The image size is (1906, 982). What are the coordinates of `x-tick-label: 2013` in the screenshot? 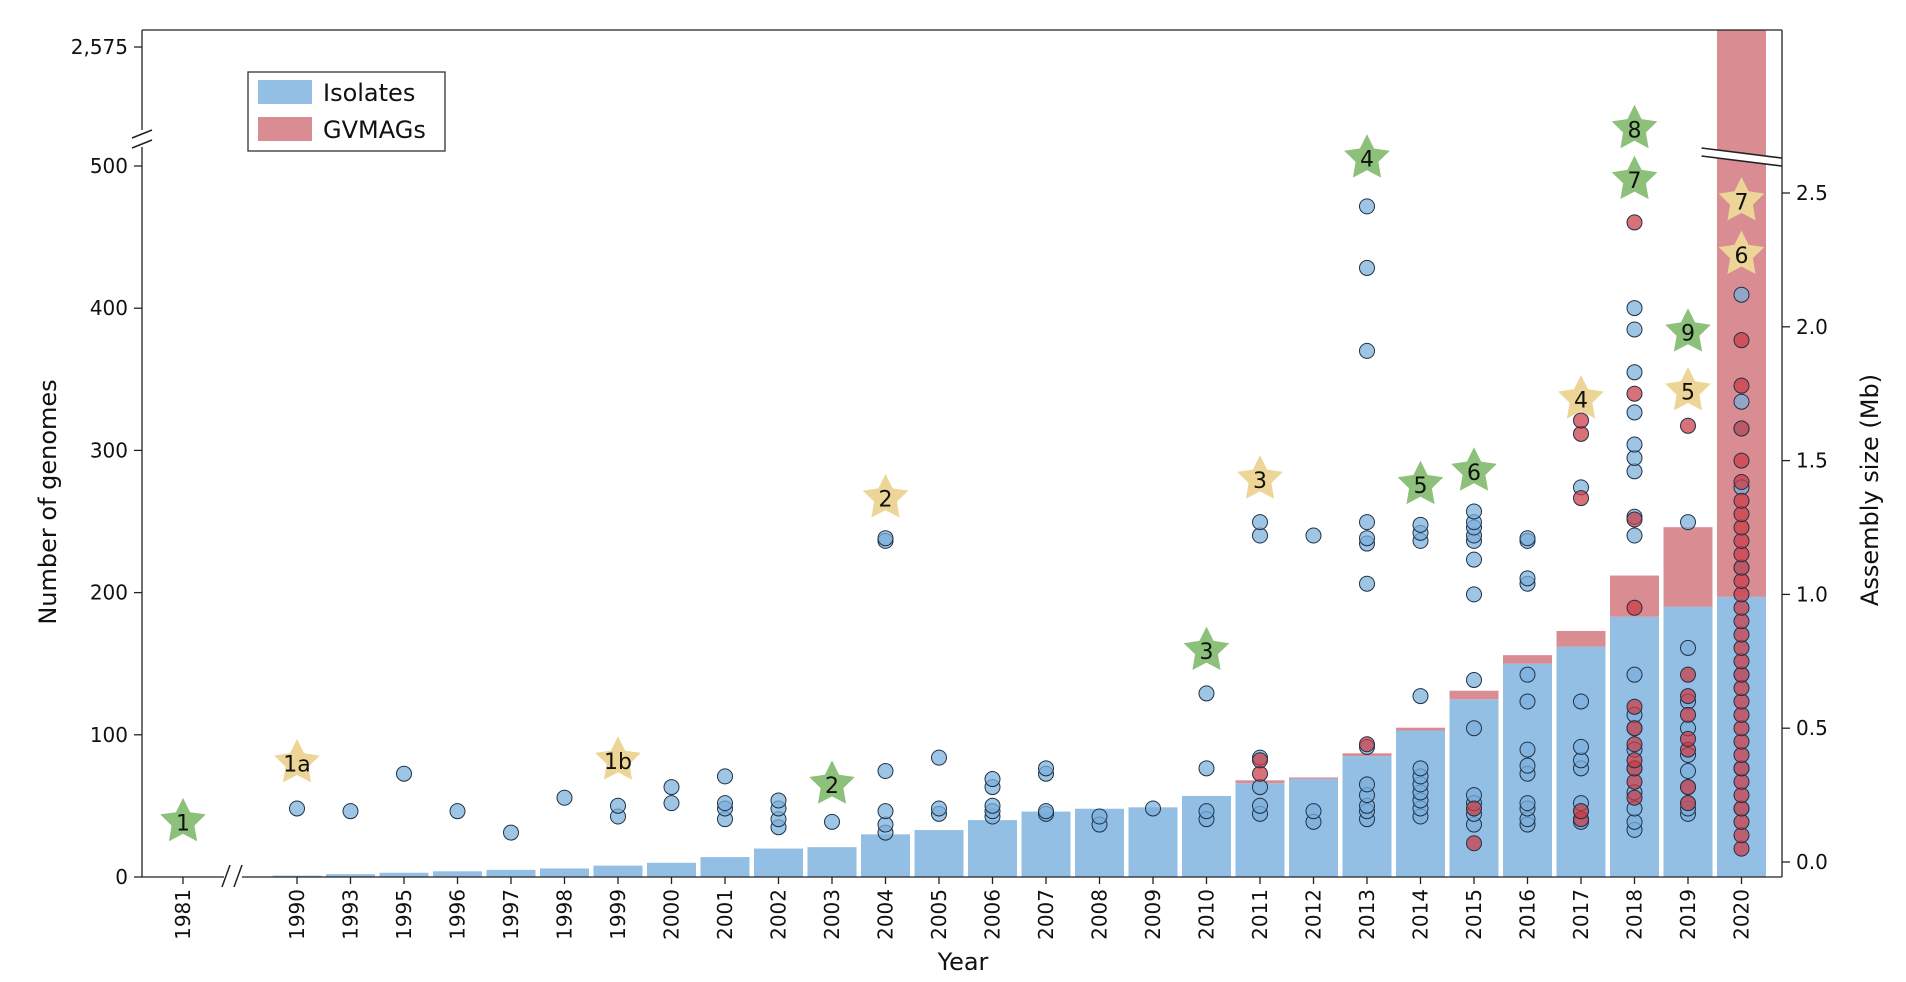 It's located at (1367, 914).